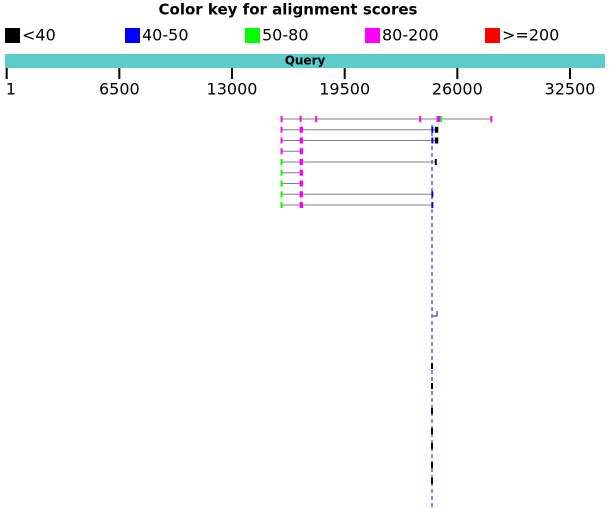  What do you see at coordinates (344, 89) in the screenshot?
I see `axis-tick-label: 19500` at bounding box center [344, 89].